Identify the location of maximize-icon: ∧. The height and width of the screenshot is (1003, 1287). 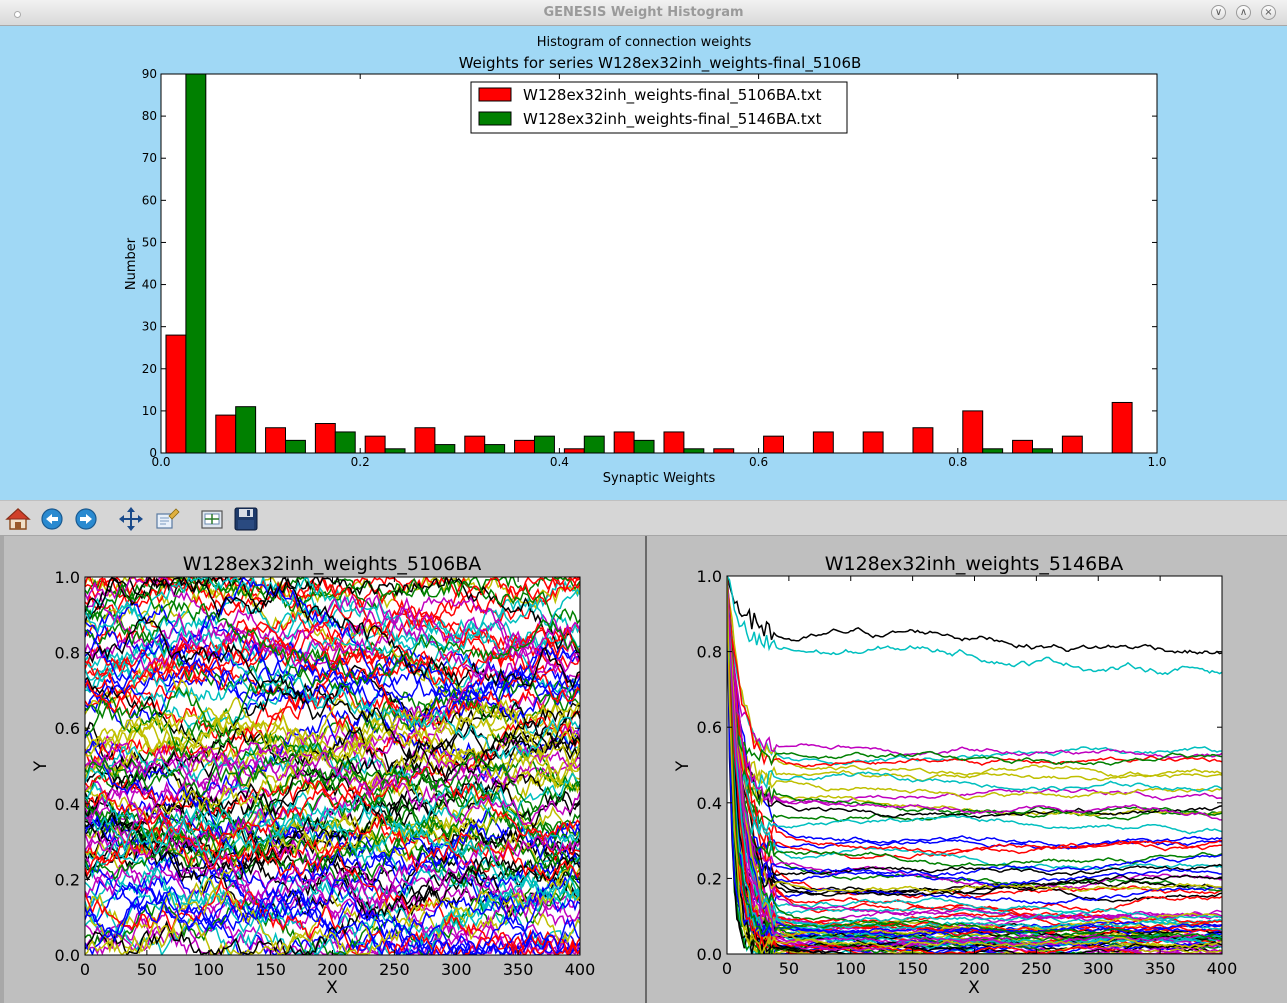
(1243, 12).